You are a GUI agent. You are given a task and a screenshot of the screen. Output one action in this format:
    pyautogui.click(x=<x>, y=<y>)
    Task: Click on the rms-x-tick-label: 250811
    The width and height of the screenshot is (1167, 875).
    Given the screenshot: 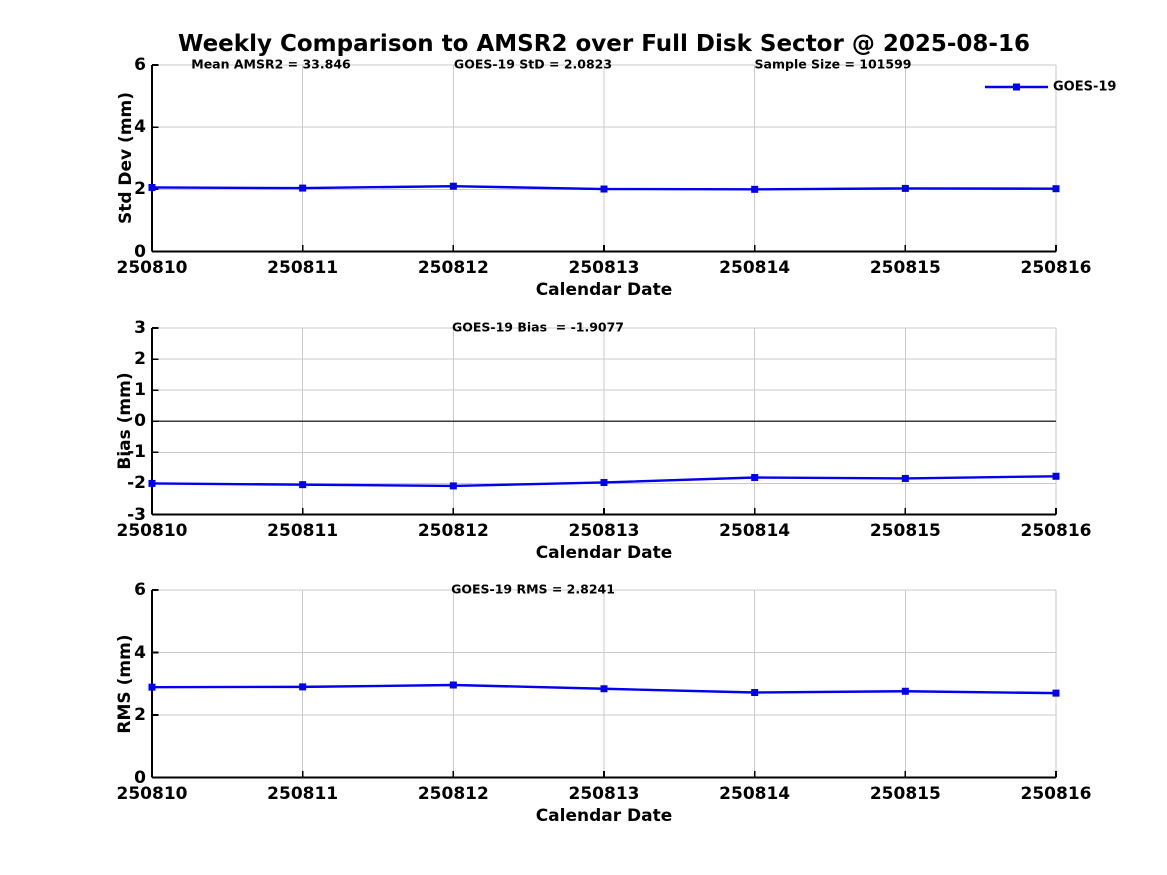 What is the action you would take?
    pyautogui.click(x=303, y=793)
    